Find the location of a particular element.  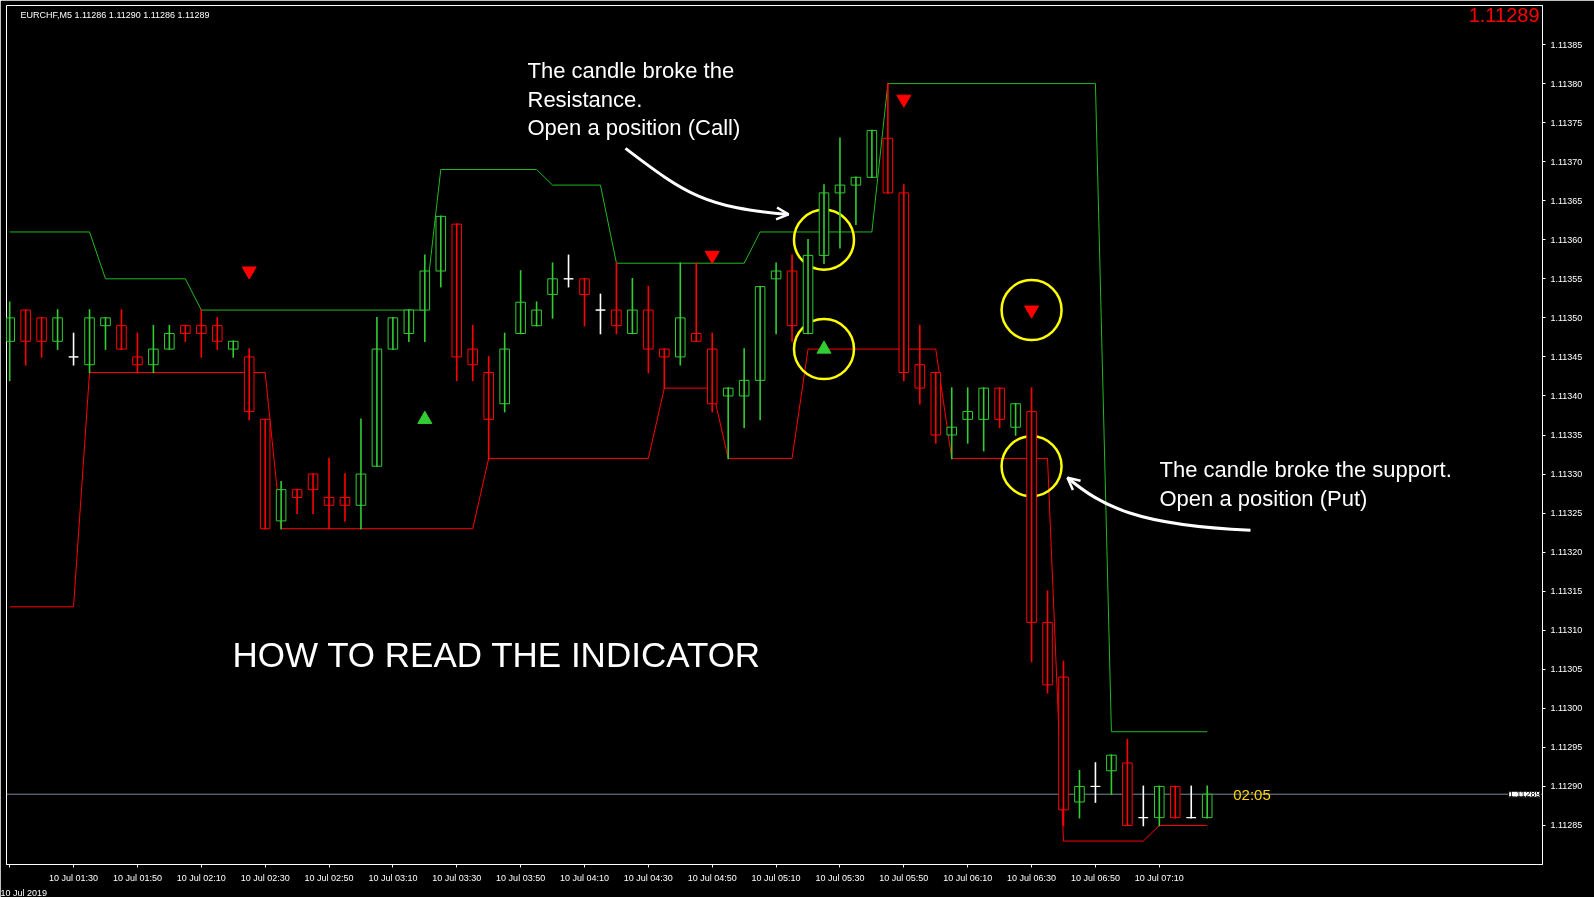

y-tick-label: 1.11365 is located at coordinates (1566, 200).